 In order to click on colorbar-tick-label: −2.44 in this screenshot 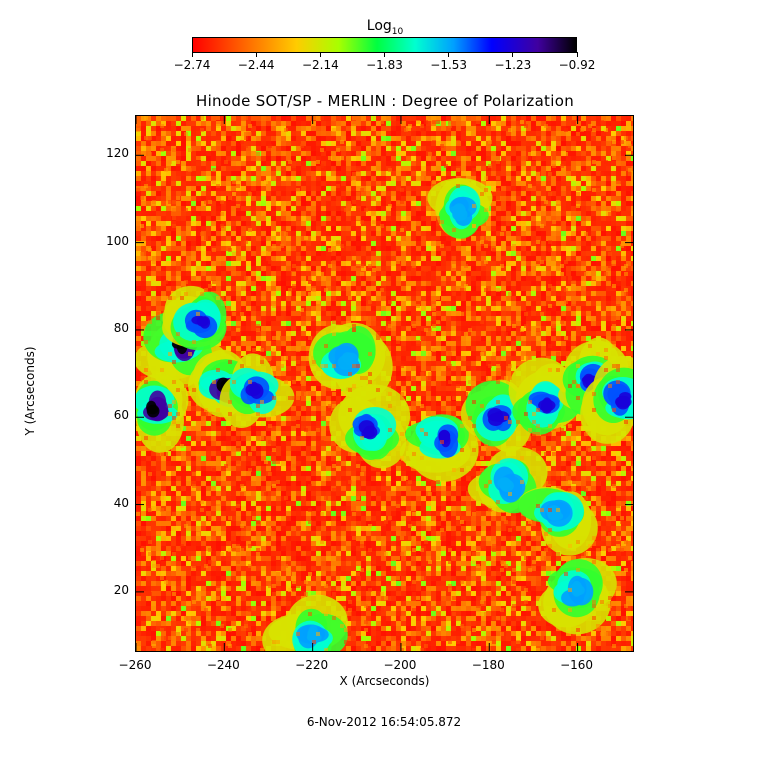, I will do `click(256, 65)`.